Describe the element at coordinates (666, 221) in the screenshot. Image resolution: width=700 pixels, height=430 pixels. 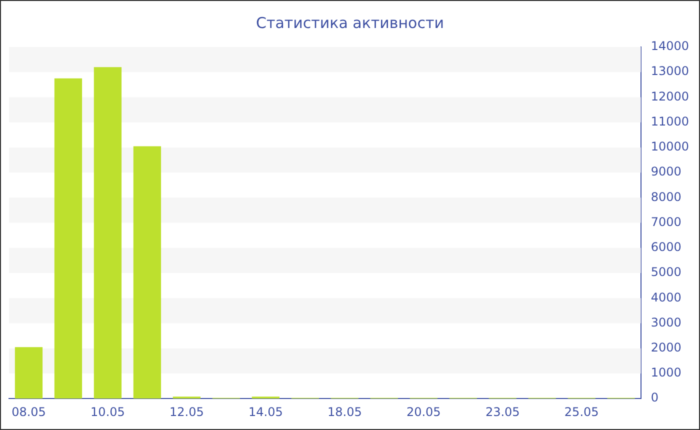
I see `y-tick-label: 7000` at that location.